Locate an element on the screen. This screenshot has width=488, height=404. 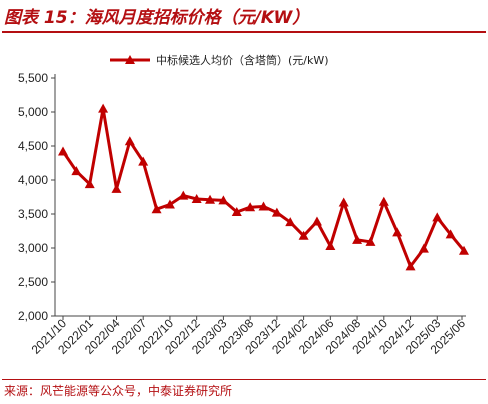
source-divider is located at coordinates (244, 379).